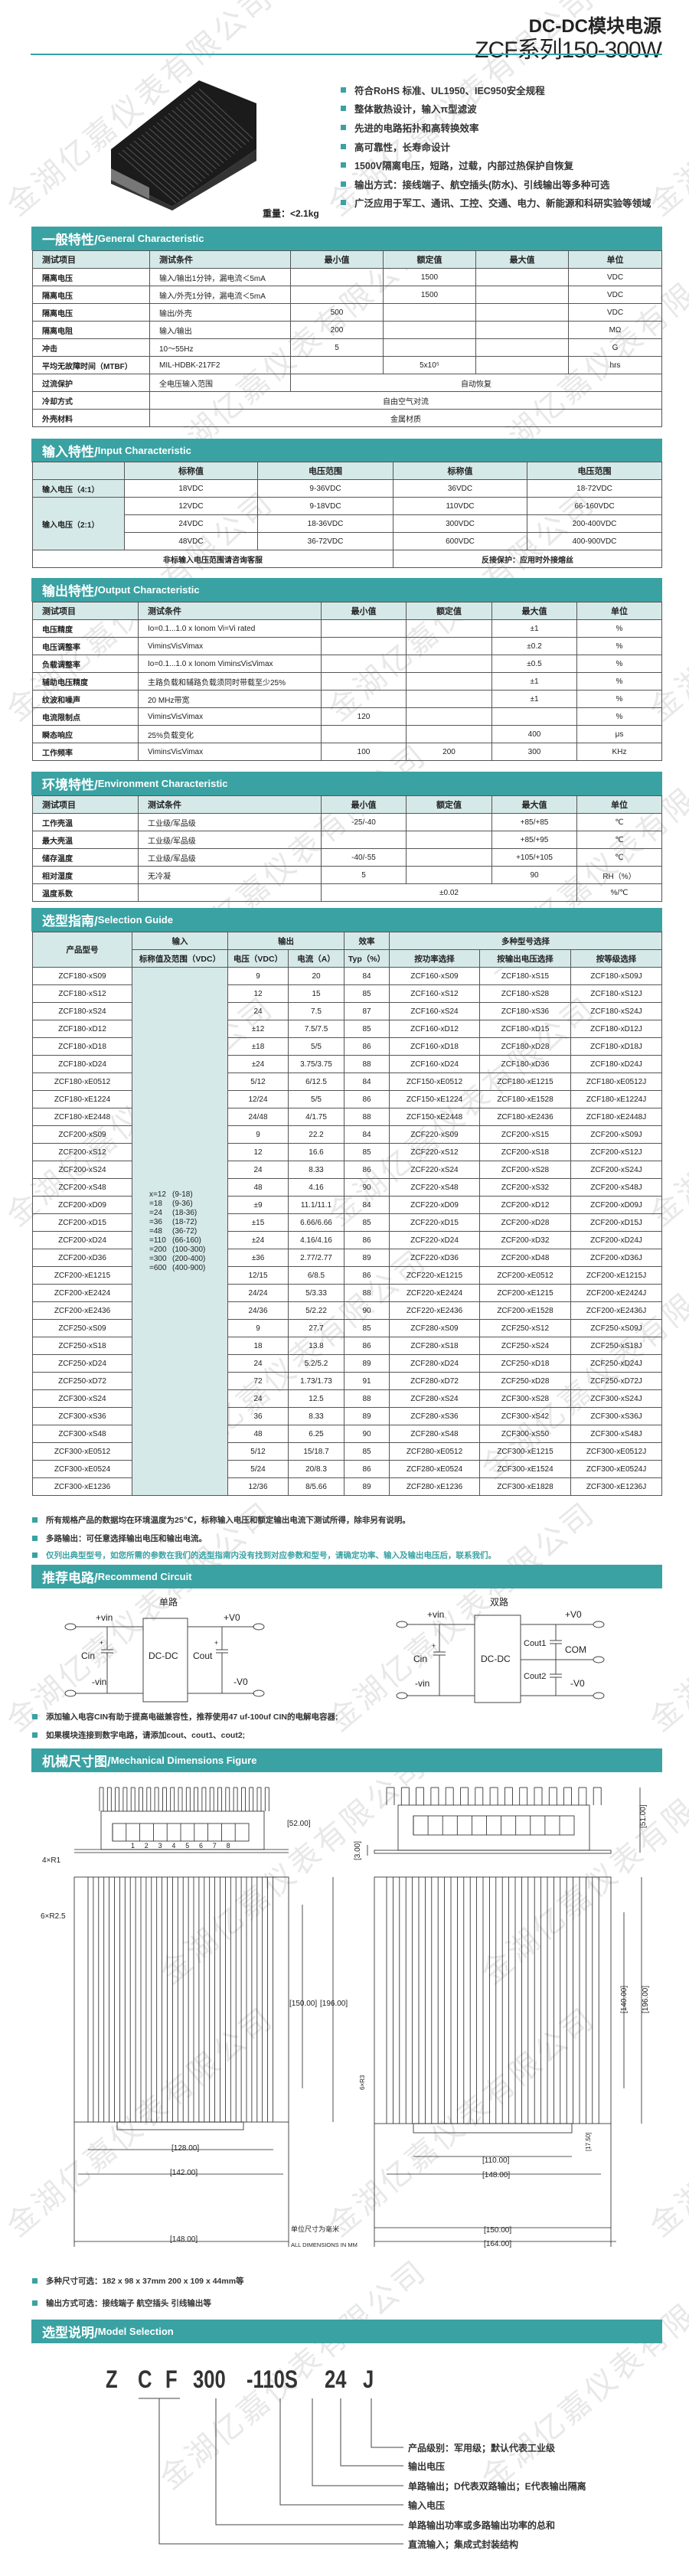 The height and width of the screenshot is (2576, 689). What do you see at coordinates (594, 506) in the screenshot?
I see `table-cell: 66-160VDC` at bounding box center [594, 506].